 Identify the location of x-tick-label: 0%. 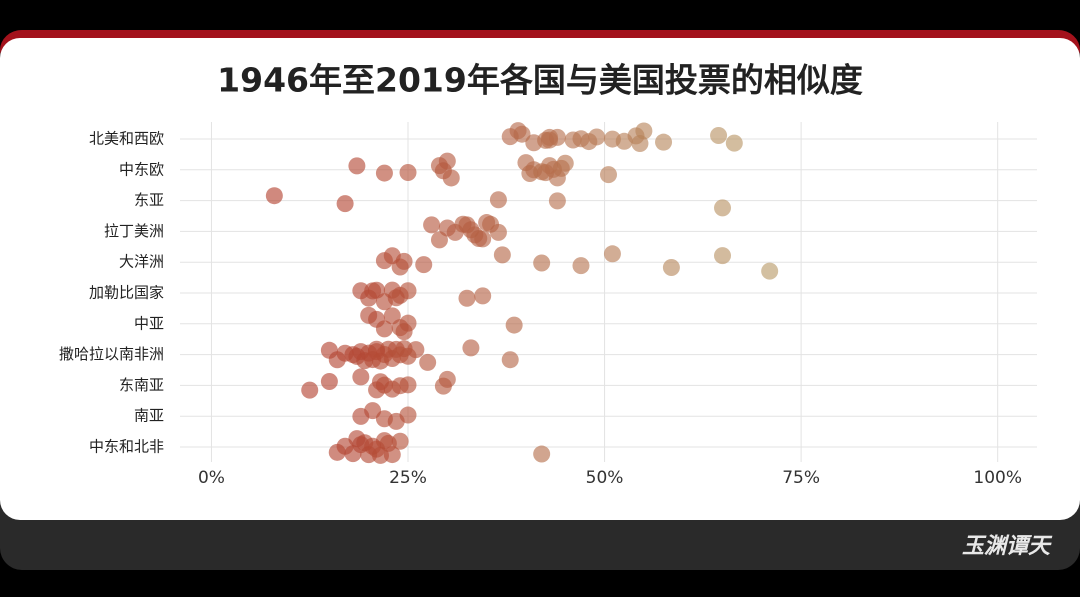
(211, 478).